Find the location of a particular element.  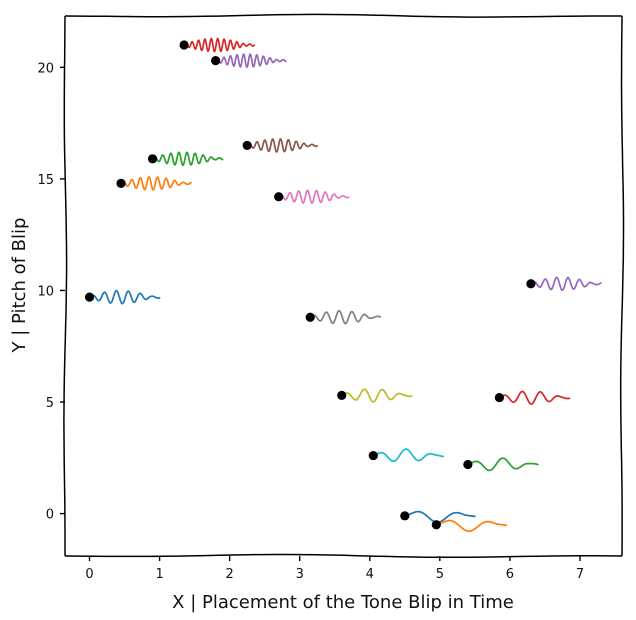

x-axis-title: X | Placement of the Tone Blip in Time is located at coordinates (343, 602).